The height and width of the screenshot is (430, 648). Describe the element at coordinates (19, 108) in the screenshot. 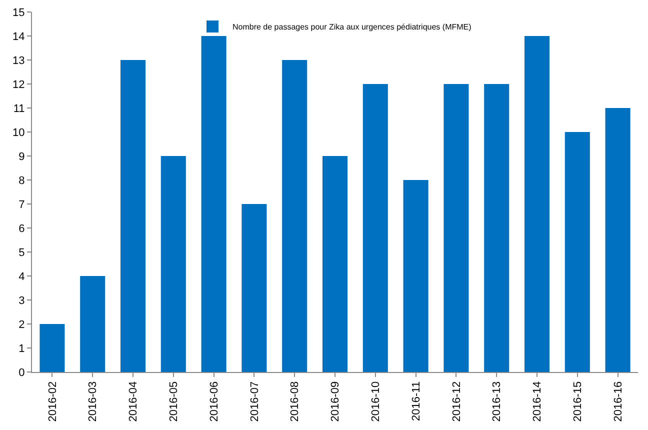

I see `y-tick-label: 11` at that location.